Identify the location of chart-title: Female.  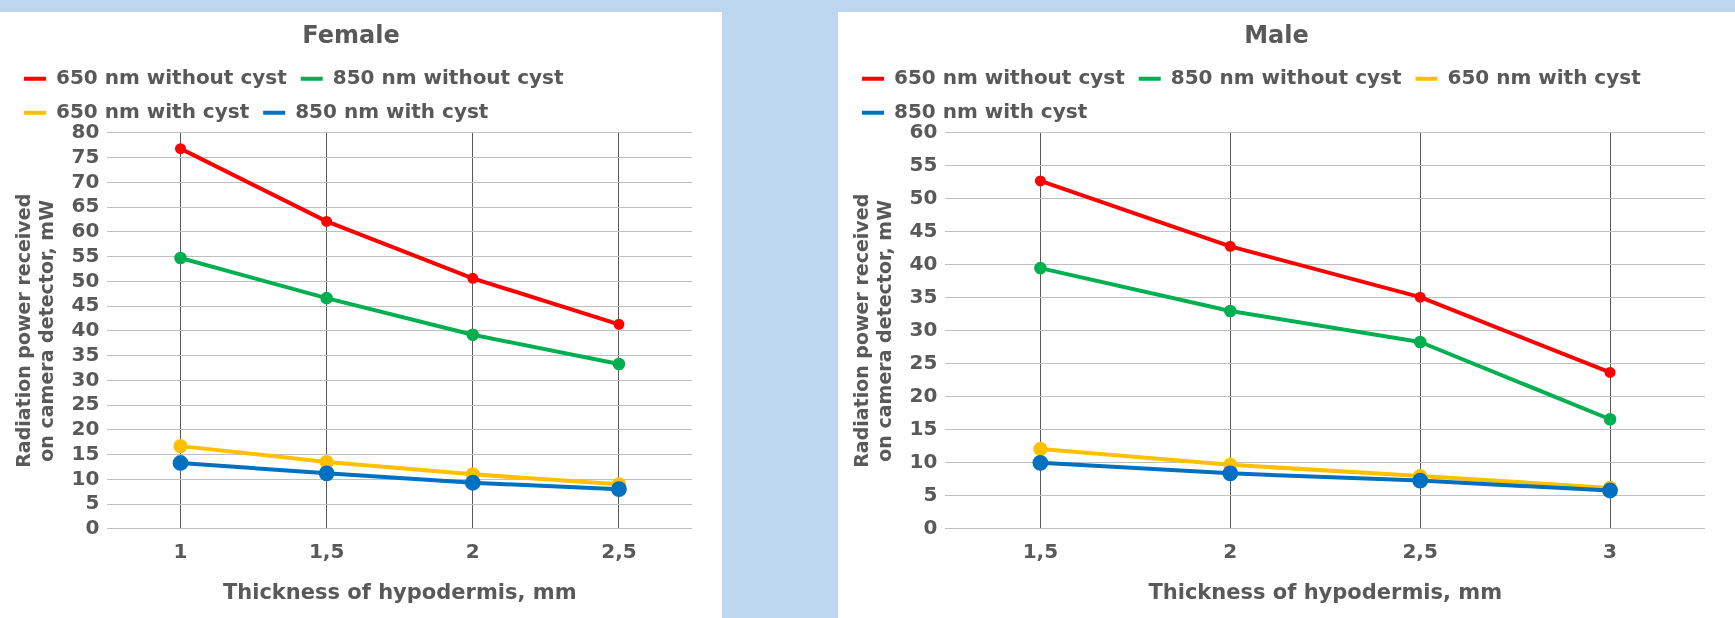
(351, 34).